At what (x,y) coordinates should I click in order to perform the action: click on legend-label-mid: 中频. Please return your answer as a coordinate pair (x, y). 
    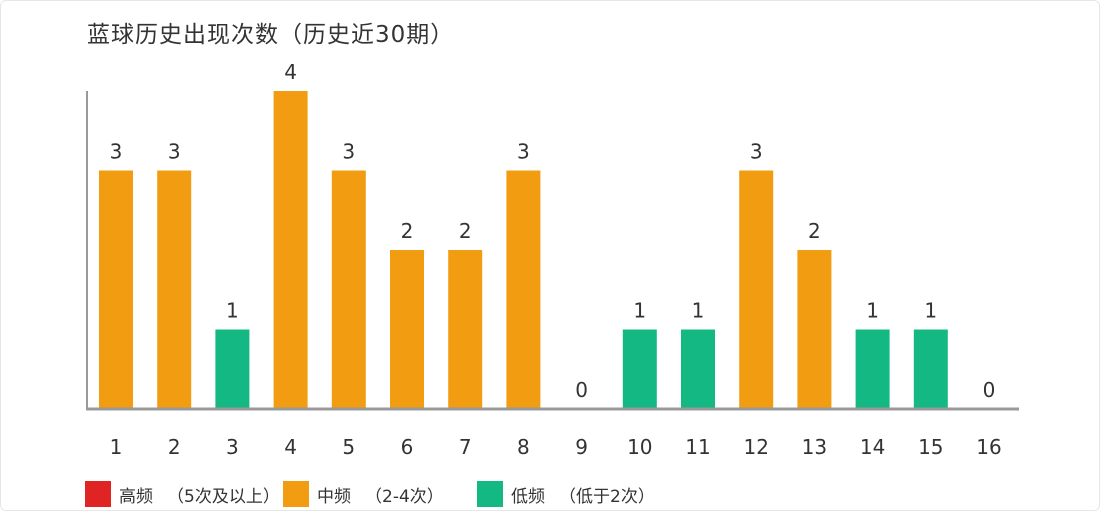
    Looking at the image, I should click on (334, 496).